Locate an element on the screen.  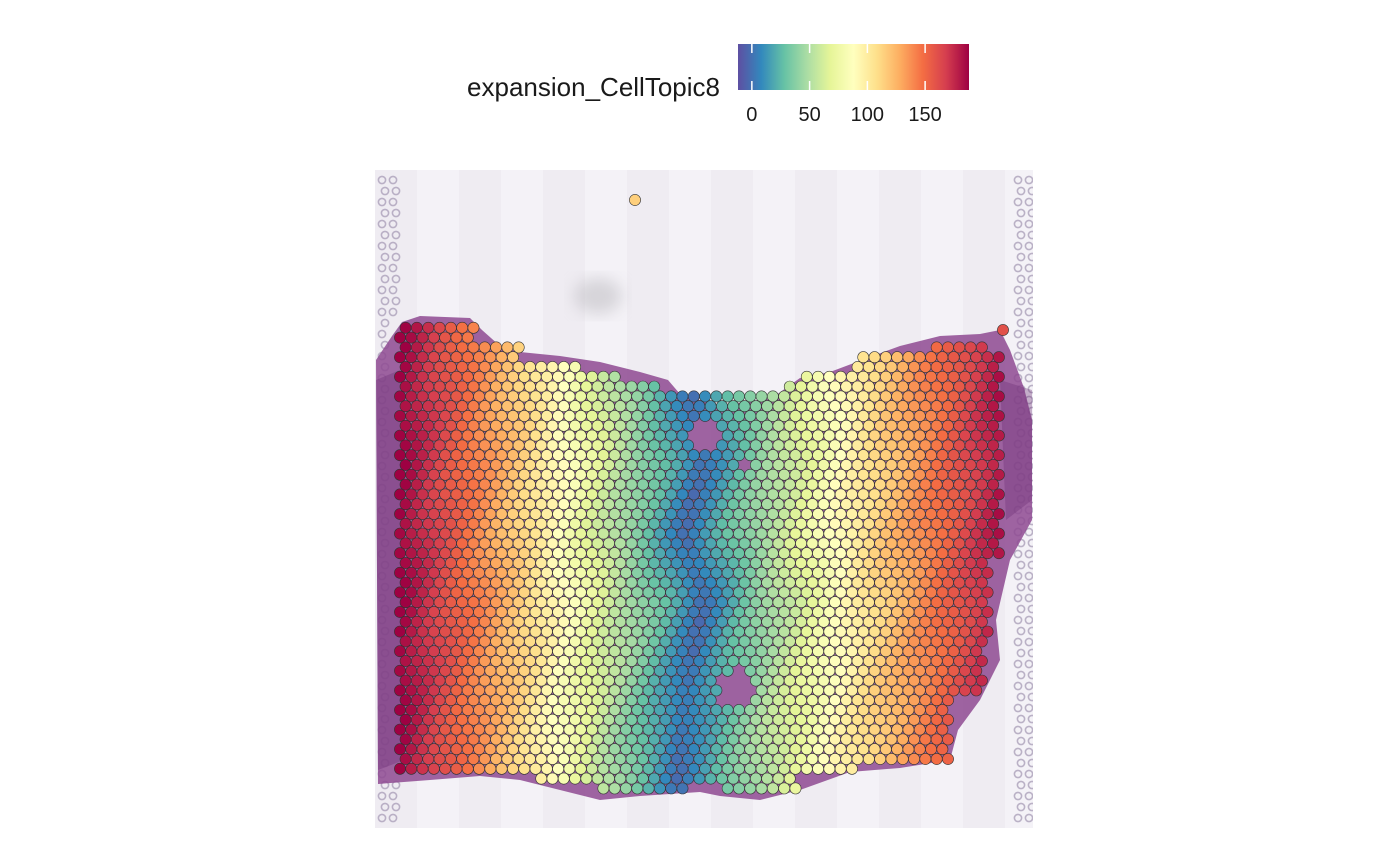
legend-title: expansion_CellTopic8 is located at coordinates (593, 87).